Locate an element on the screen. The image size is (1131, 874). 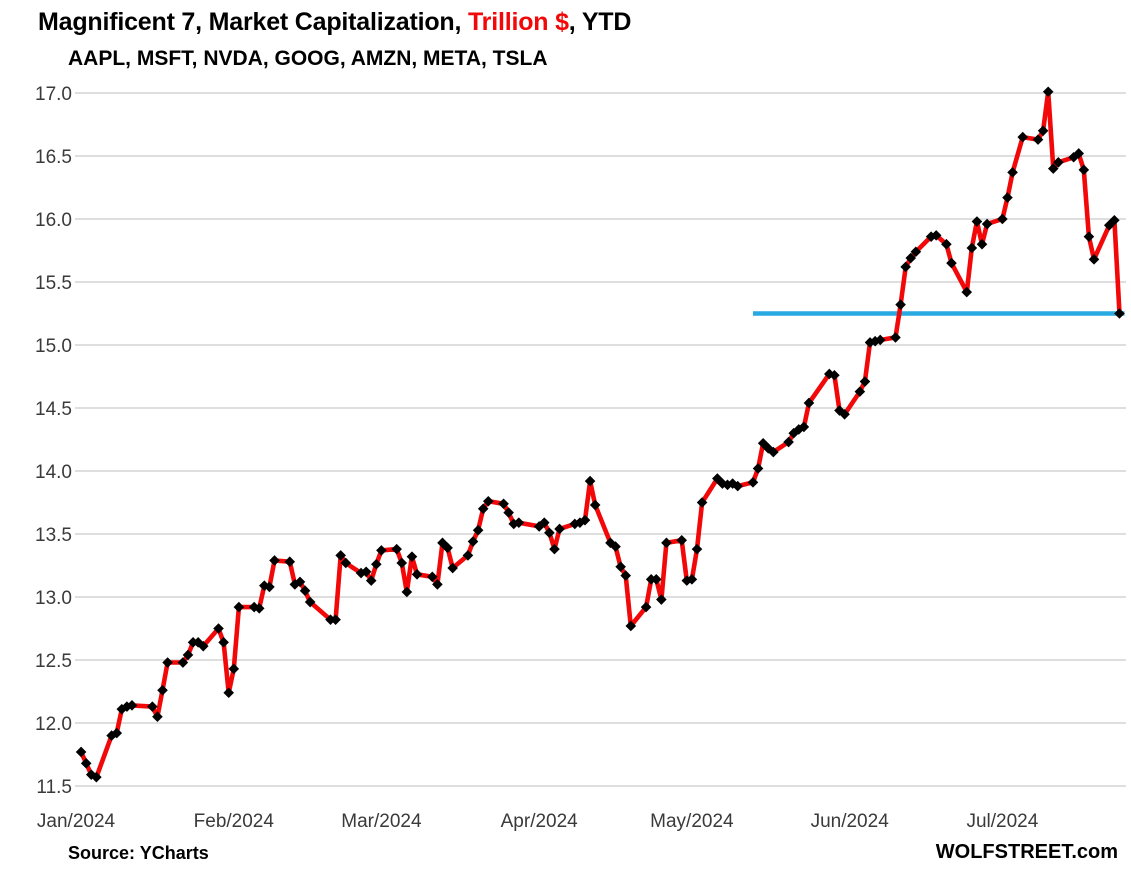
y-tick-label: 12.5 is located at coordinates (53, 661).